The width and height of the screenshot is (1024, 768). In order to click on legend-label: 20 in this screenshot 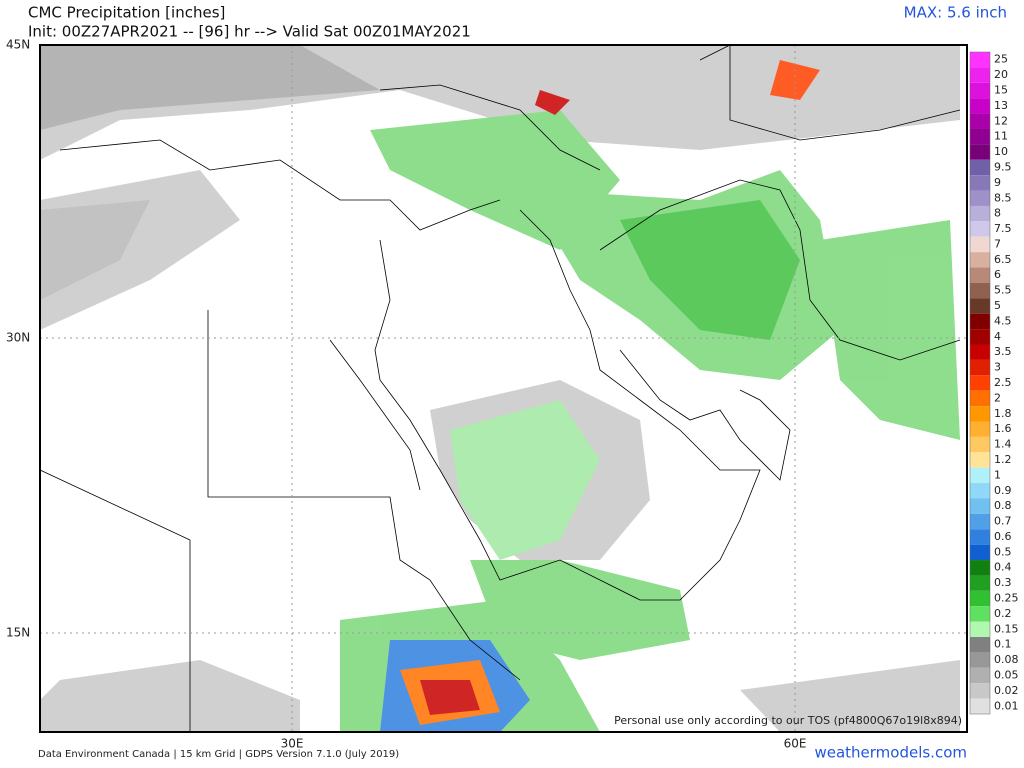, I will do `click(1001, 74)`.